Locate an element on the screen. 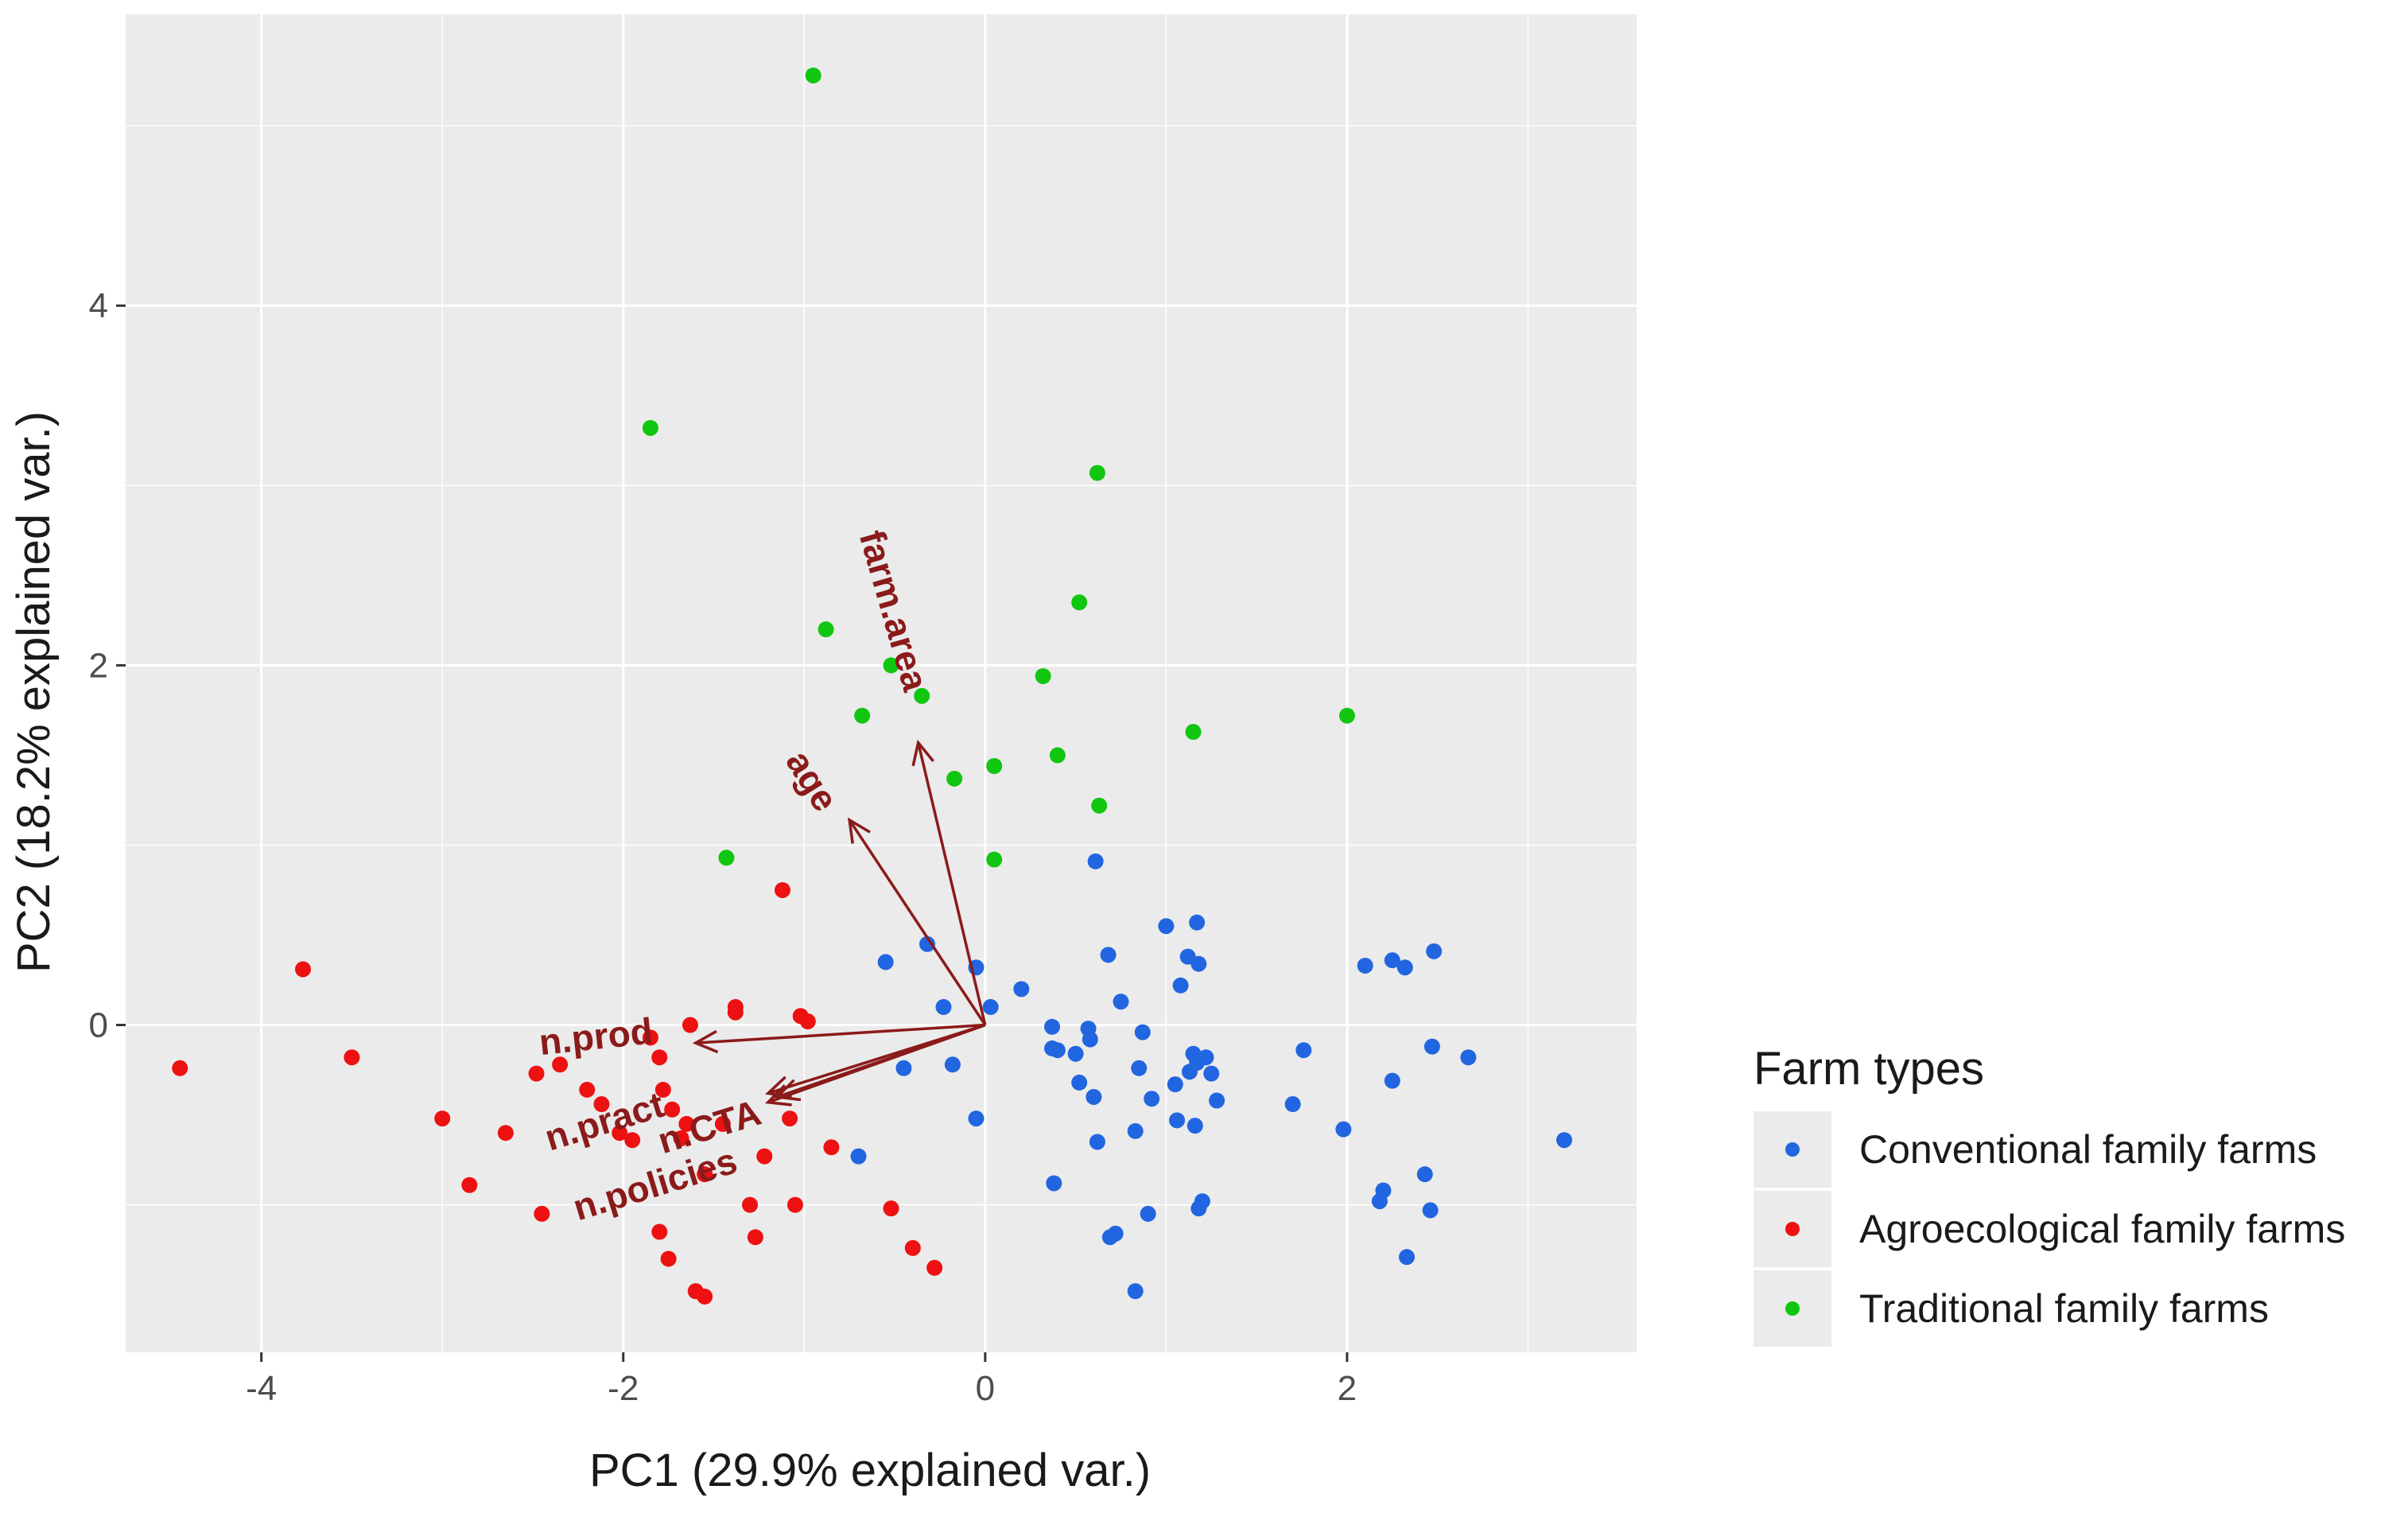 The height and width of the screenshot is (1513, 2408). x-tick-label: -2 is located at coordinates (623, 1388).